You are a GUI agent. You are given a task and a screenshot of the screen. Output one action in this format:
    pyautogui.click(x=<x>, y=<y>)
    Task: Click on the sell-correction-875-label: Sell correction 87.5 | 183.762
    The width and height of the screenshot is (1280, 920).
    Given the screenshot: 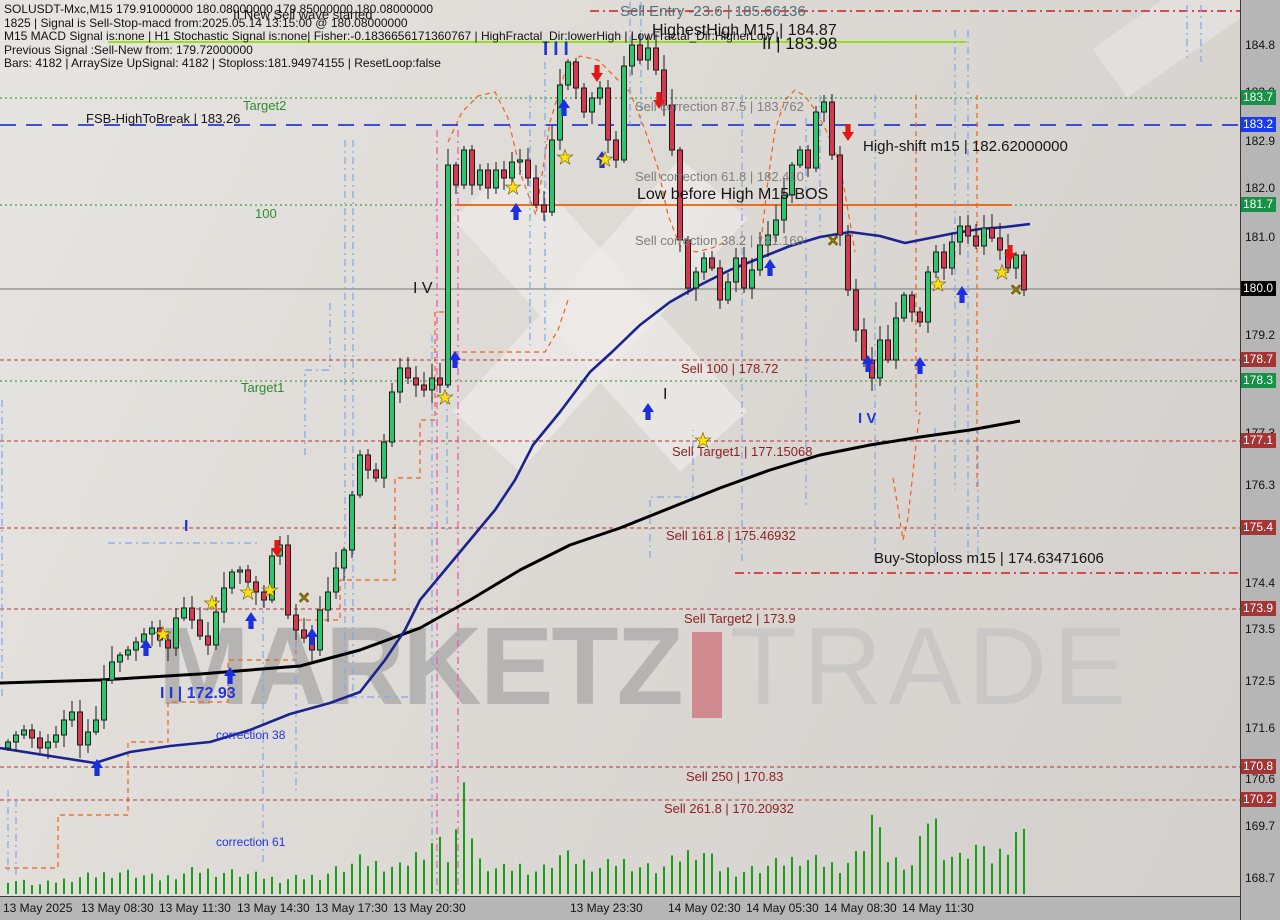 What is the action you would take?
    pyautogui.click(x=719, y=106)
    